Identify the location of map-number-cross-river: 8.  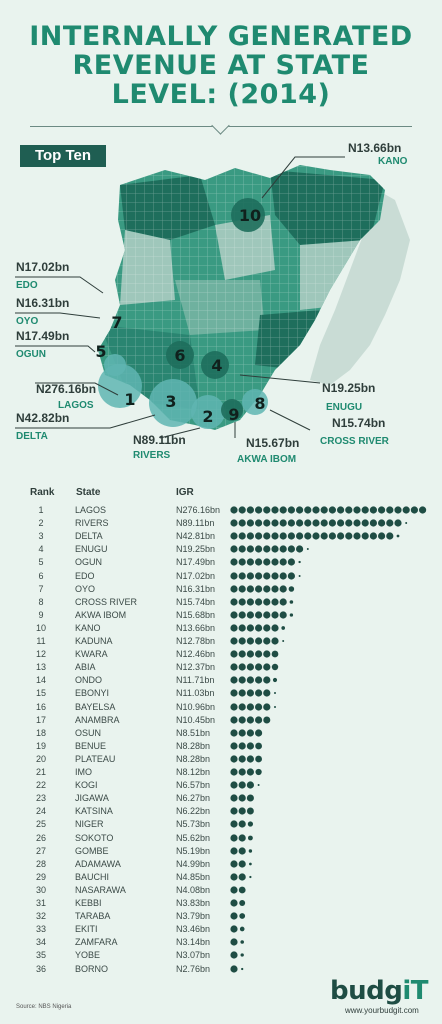
(259, 403).